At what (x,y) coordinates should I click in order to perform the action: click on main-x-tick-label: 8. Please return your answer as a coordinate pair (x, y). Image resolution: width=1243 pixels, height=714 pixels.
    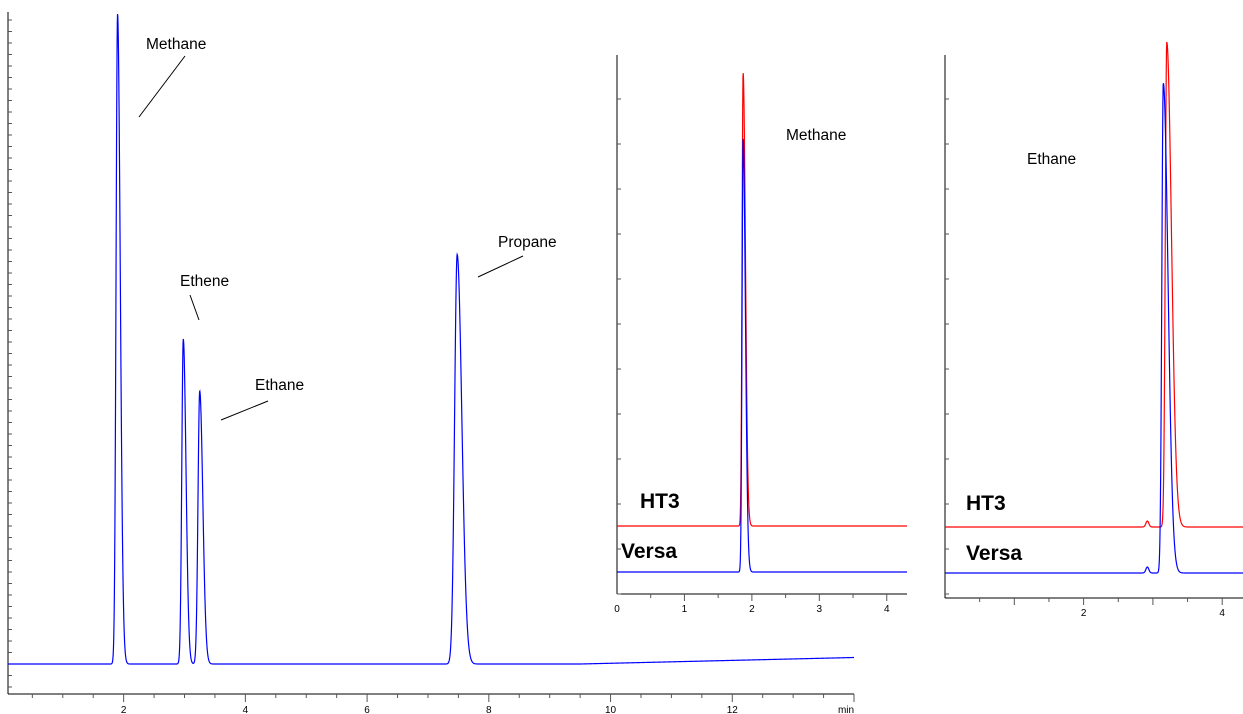
    Looking at the image, I should click on (489, 709).